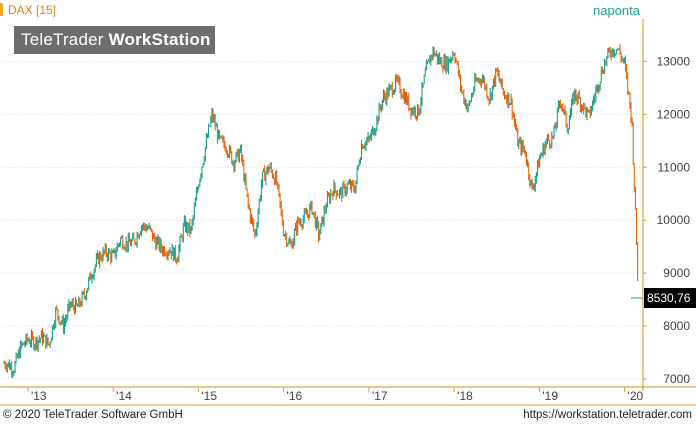  Describe the element at coordinates (159, 39) in the screenshot. I see `watermark-bold-text: WorkStation` at that location.